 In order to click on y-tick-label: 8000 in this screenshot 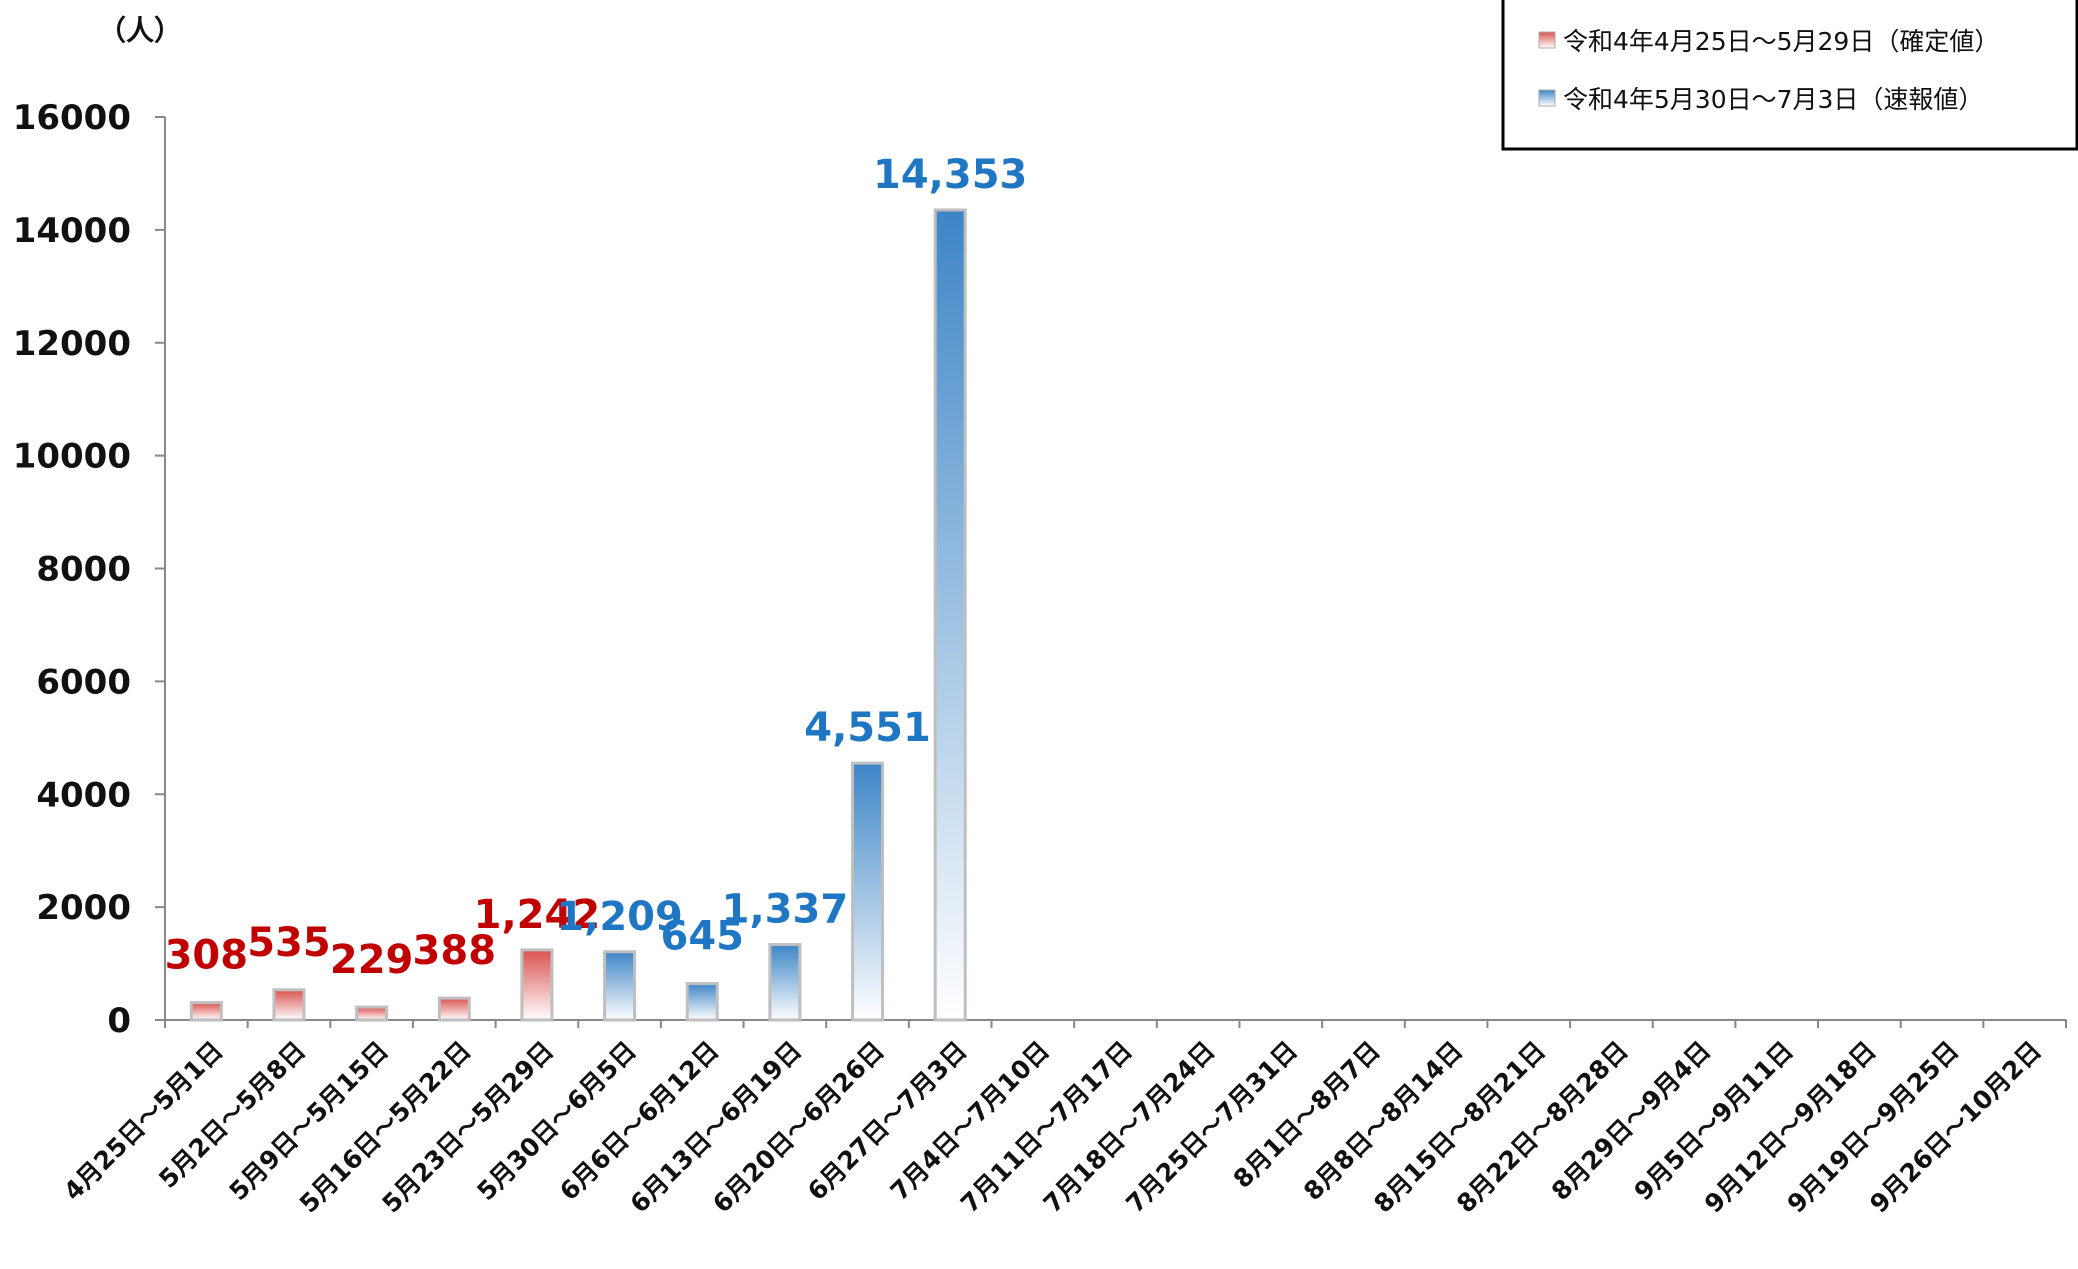, I will do `click(83, 570)`.